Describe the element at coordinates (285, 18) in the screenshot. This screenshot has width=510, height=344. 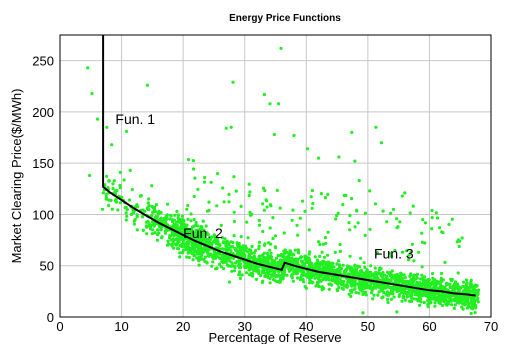
I see `chart-title: Energy Price Functions` at that location.